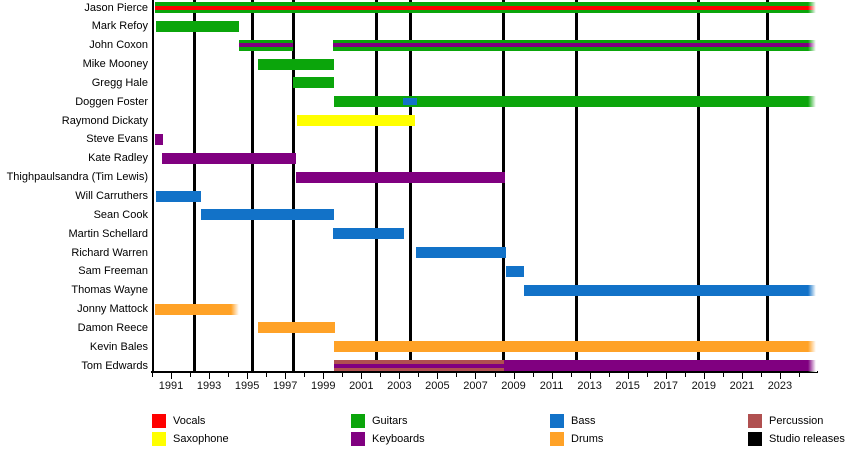 Image resolution: width=850 pixels, height=450 pixels. Describe the element at coordinates (111, 196) in the screenshot. I see `member-label: Will Carruthers` at that location.